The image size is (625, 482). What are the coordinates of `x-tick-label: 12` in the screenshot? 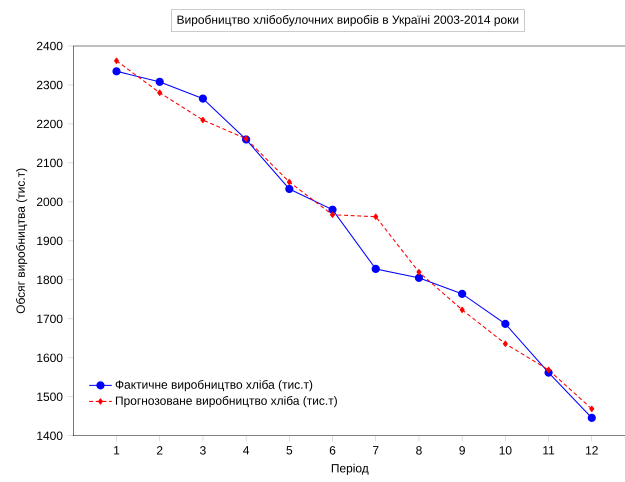 It's located at (592, 450).